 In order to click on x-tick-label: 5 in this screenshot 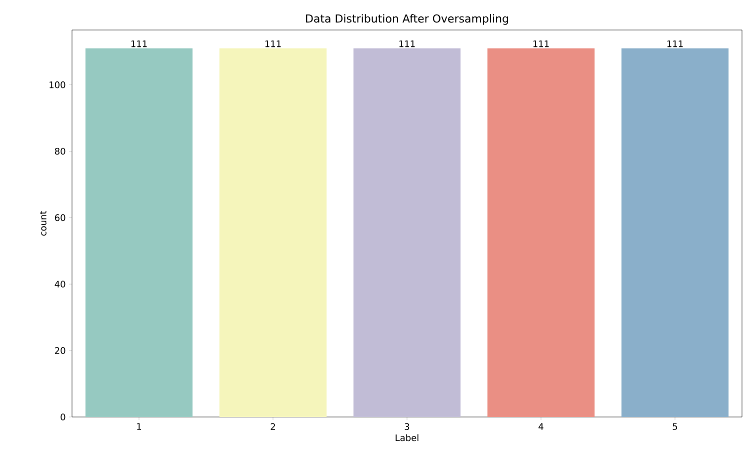, I will do `click(675, 426)`.